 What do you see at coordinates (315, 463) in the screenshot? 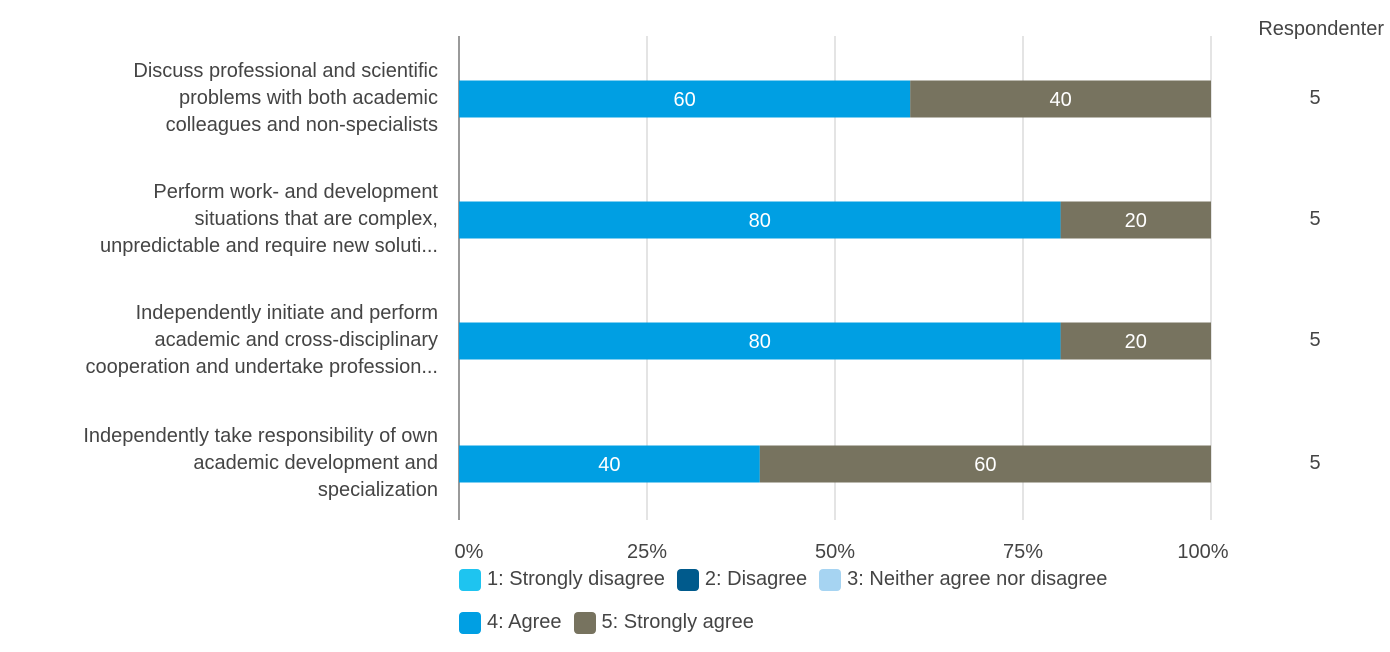
I see `category-label-line: academic development and` at bounding box center [315, 463].